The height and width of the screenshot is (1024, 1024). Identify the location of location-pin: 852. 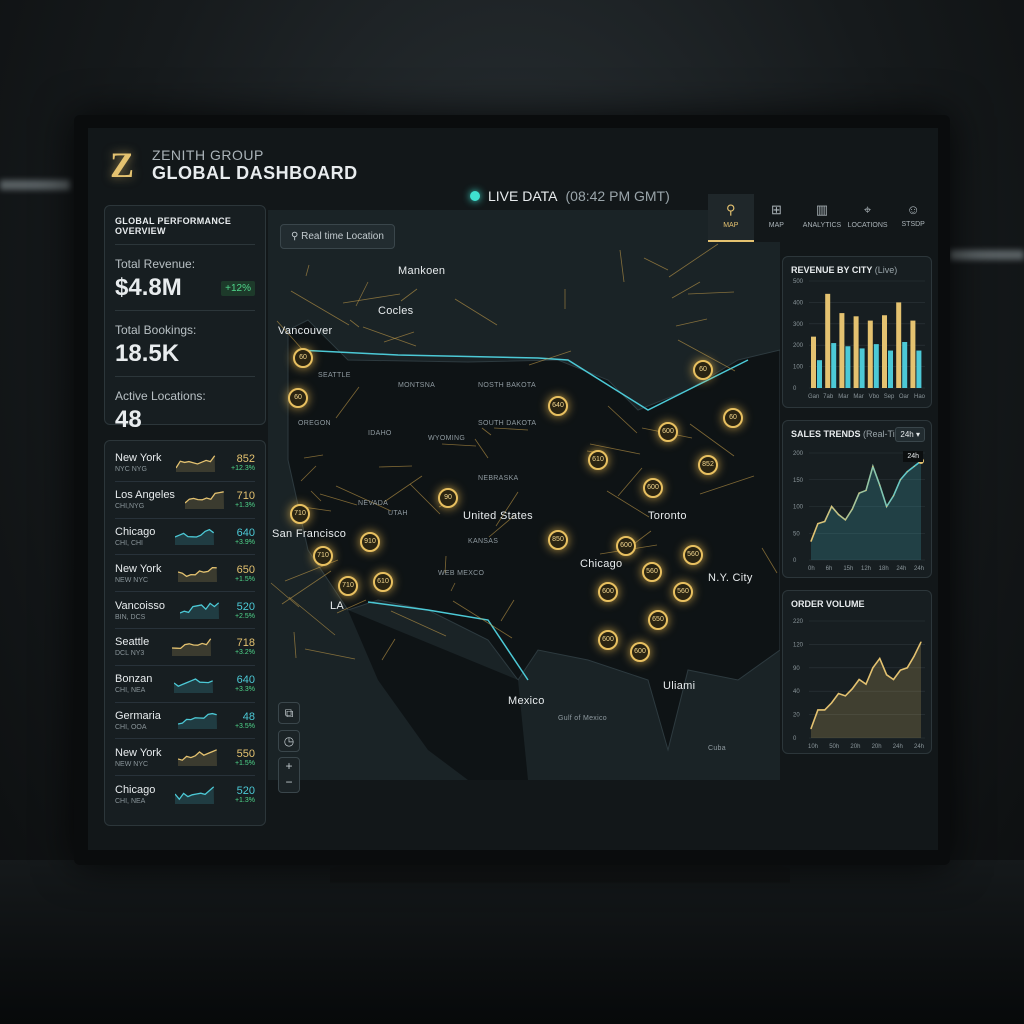
(708, 465).